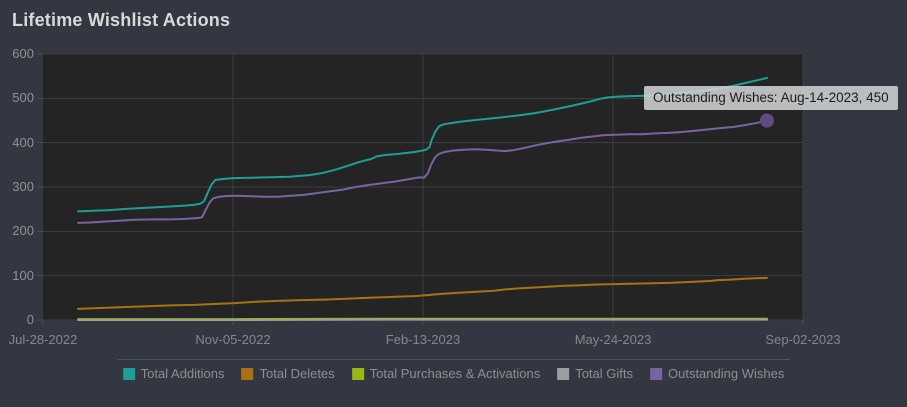 The height and width of the screenshot is (407, 907). What do you see at coordinates (128, 373) in the screenshot?
I see `legend-swatch-total-additions` at bounding box center [128, 373].